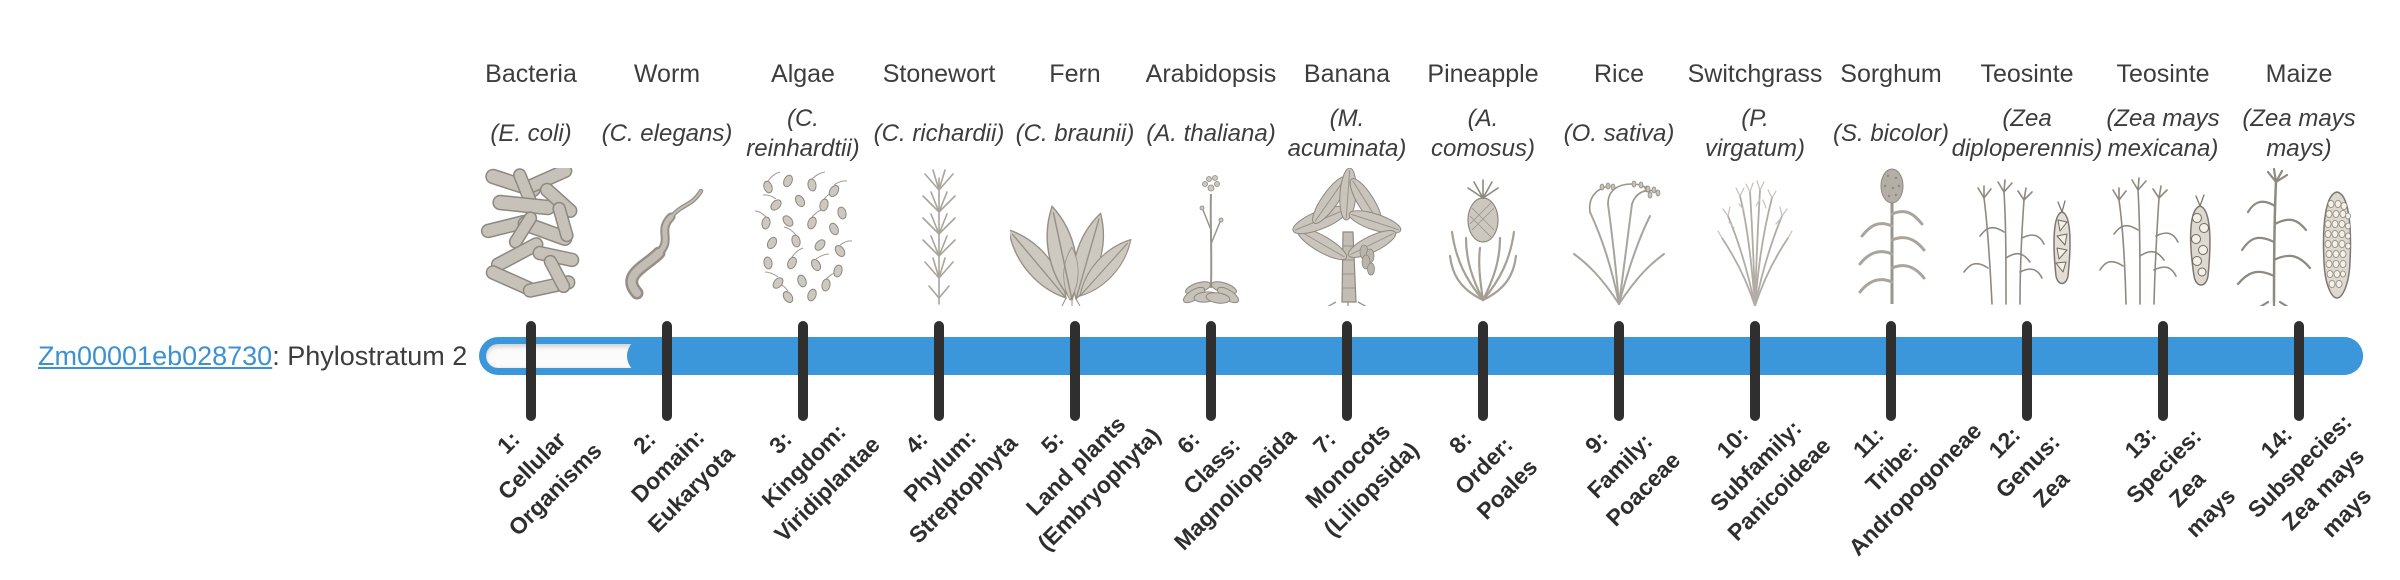 The height and width of the screenshot is (580, 2400). What do you see at coordinates (2299, 133) in the screenshot?
I see `organism-scientific-name: (Zea mays mays)` at bounding box center [2299, 133].